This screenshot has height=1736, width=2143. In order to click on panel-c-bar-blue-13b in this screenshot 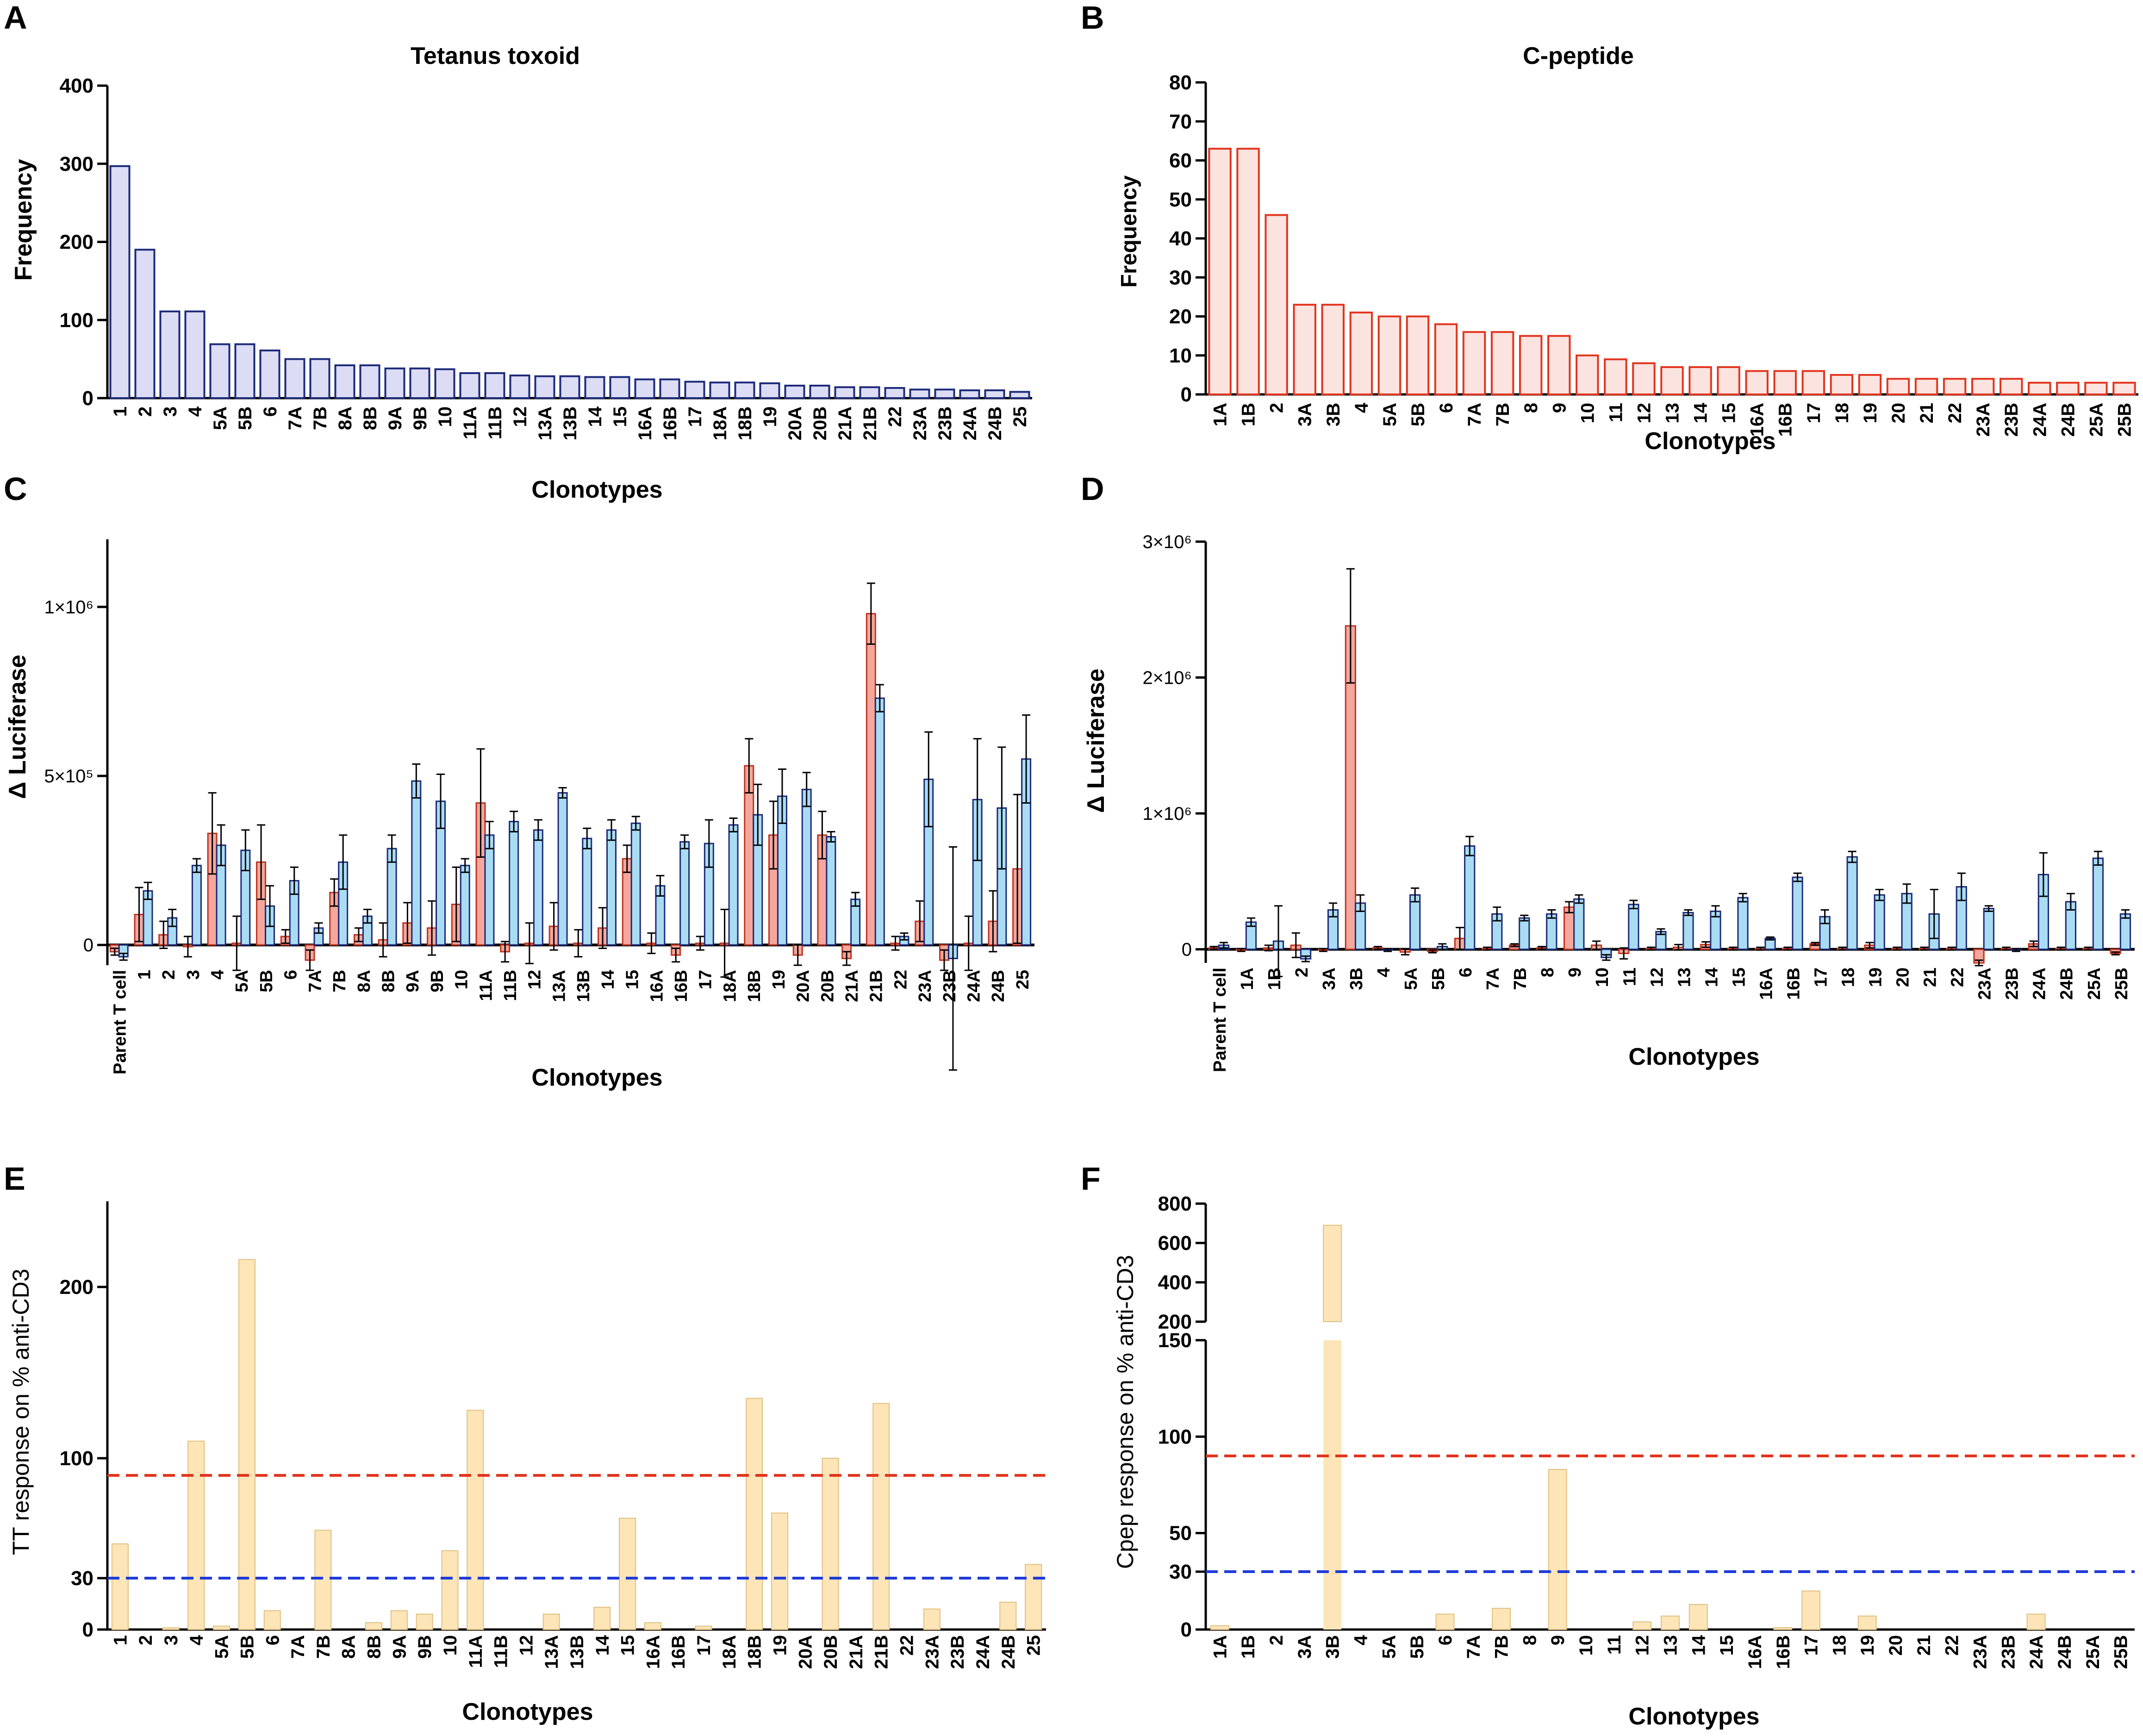, I will do `click(587, 891)`.